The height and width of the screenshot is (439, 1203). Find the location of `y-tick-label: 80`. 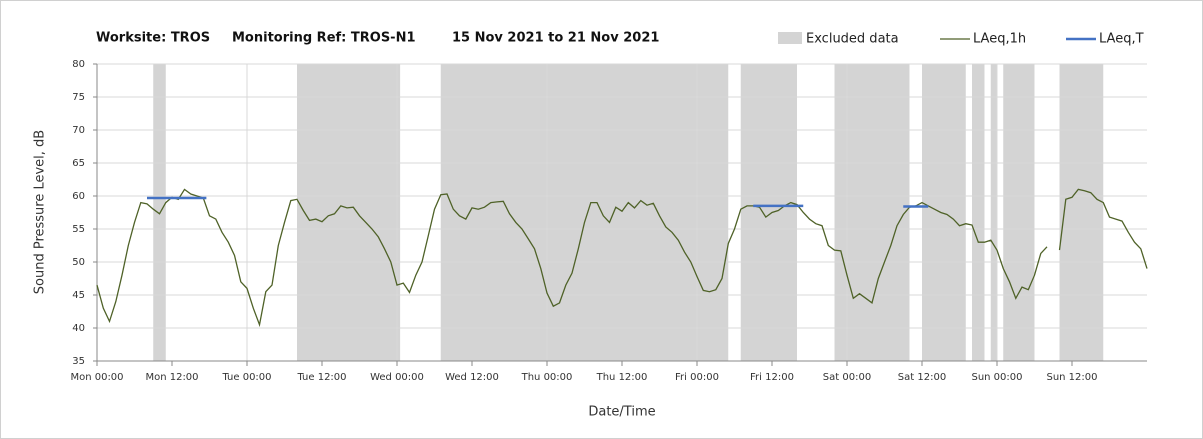

y-tick-label: 80 is located at coordinates (78, 64).